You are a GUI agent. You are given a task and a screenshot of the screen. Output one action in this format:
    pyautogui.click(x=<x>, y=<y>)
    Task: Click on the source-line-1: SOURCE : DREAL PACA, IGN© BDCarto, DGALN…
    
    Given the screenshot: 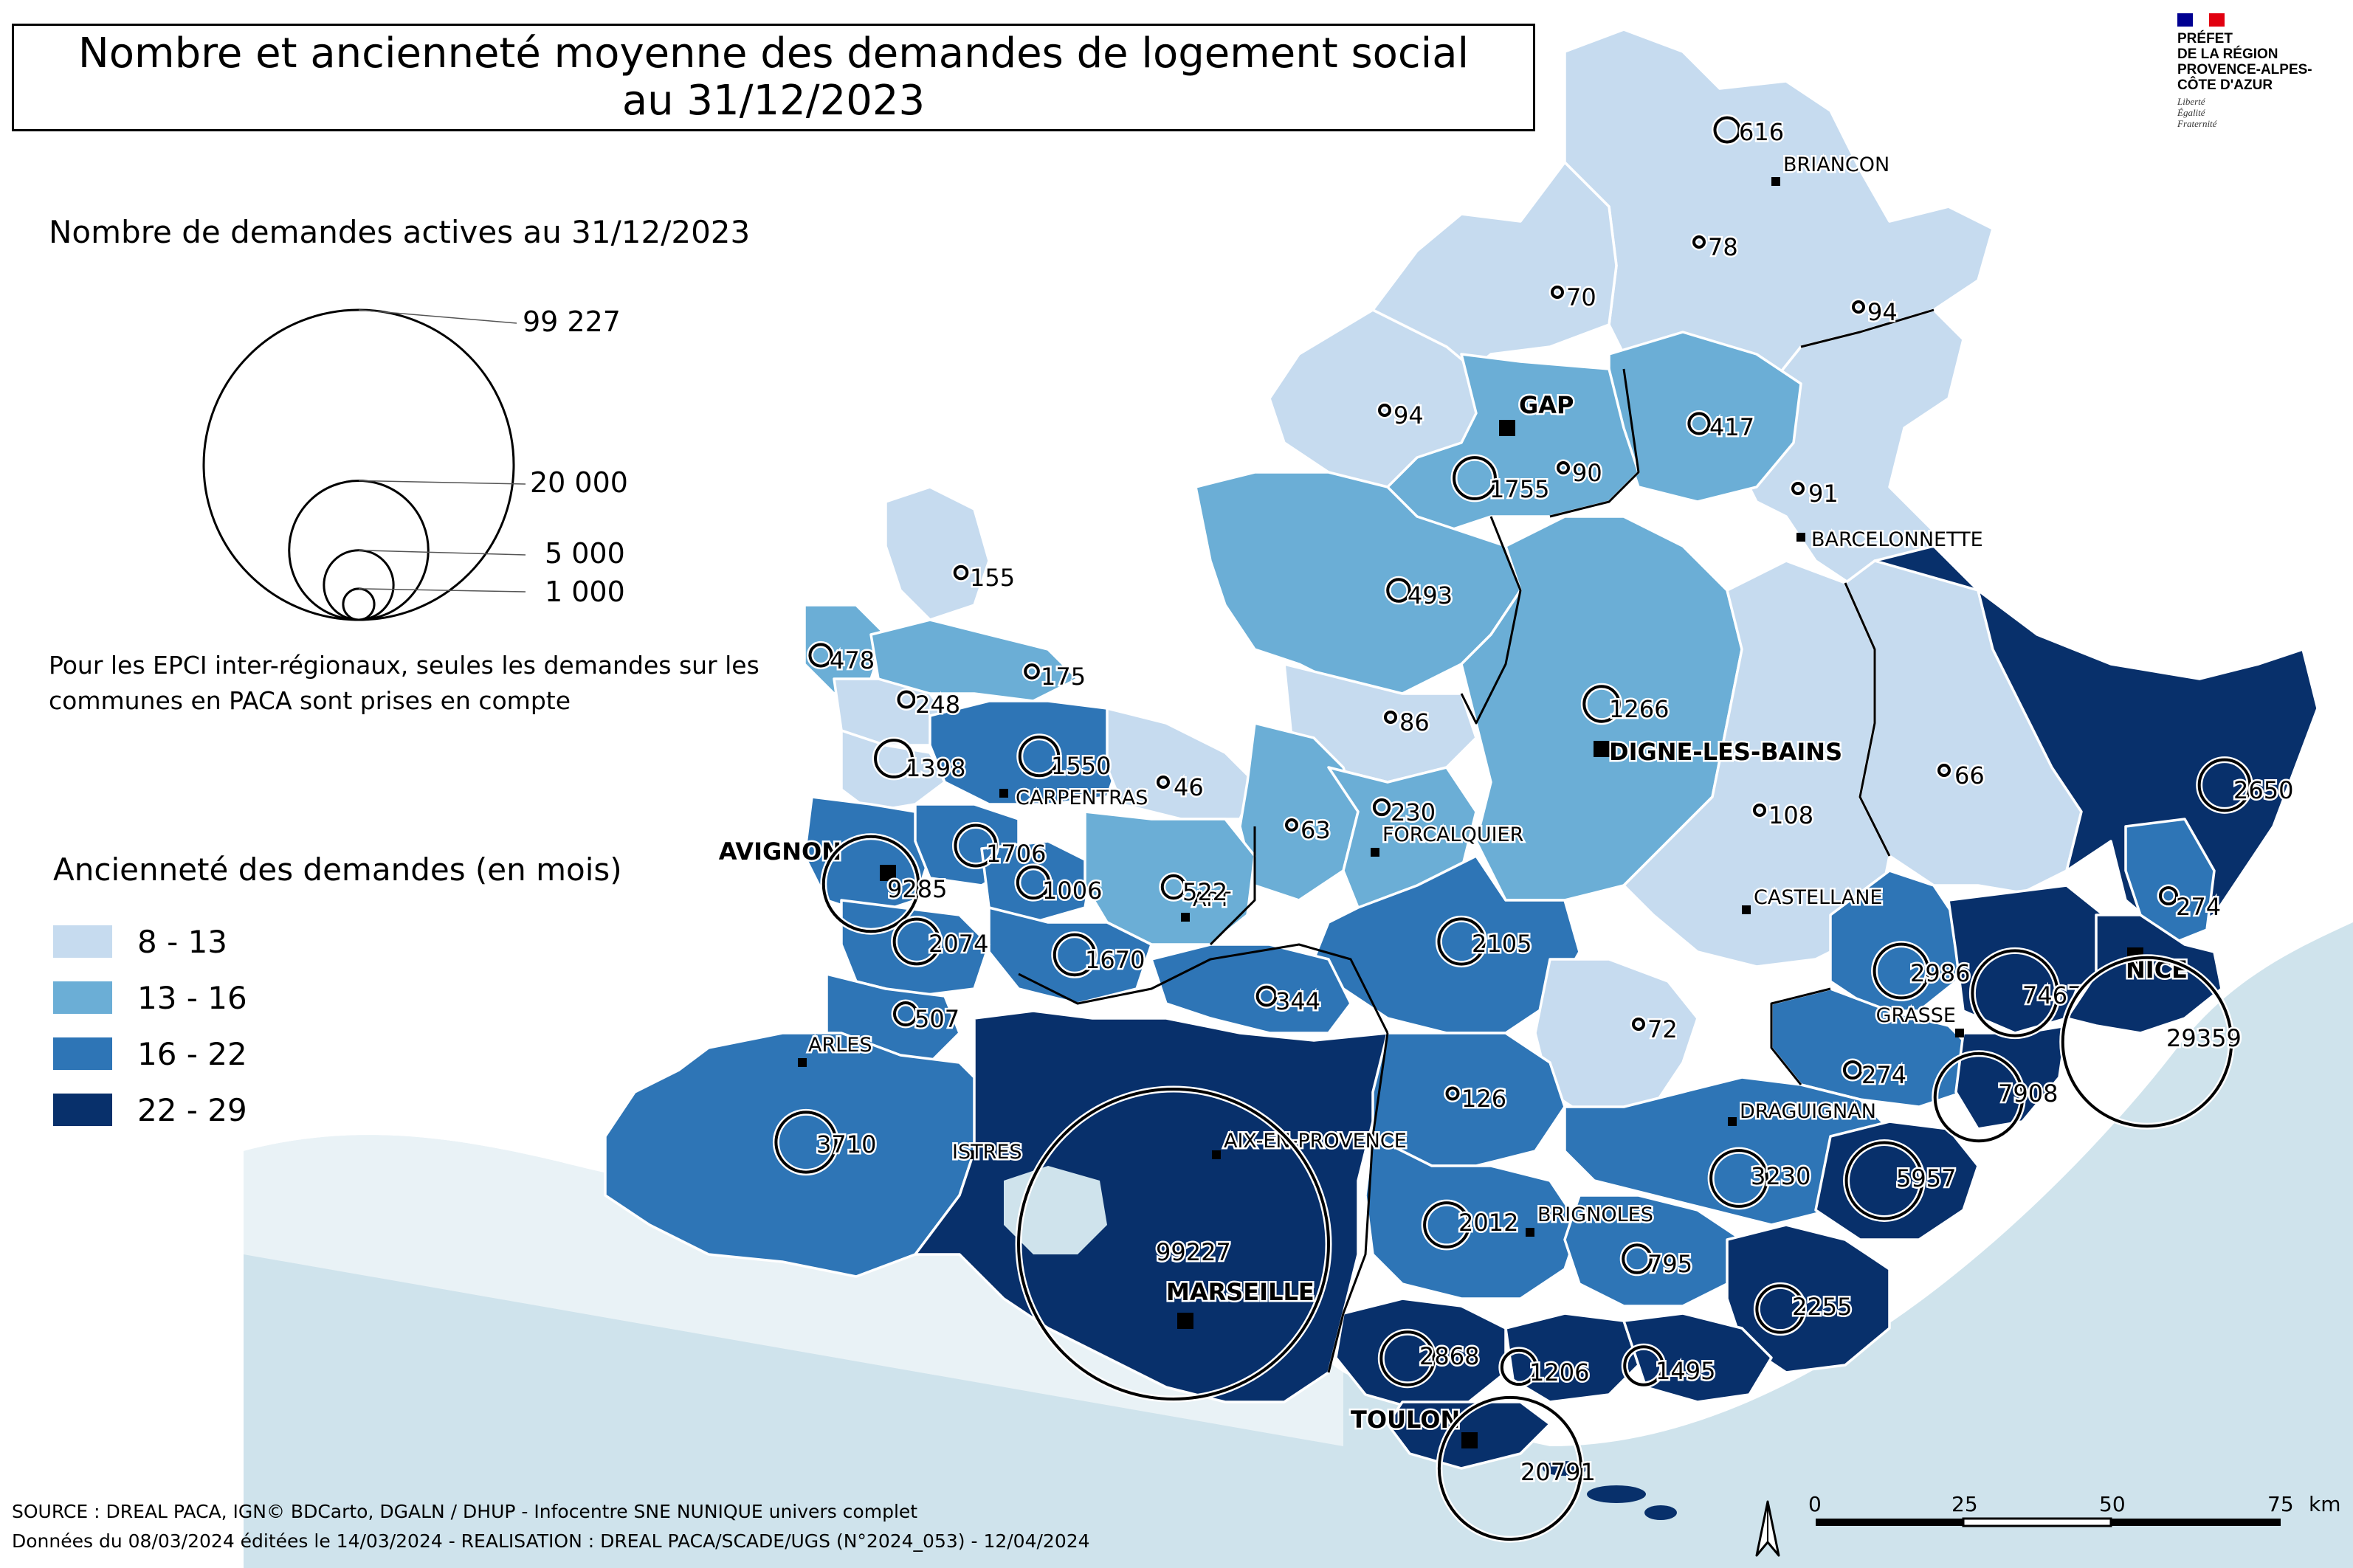 What is the action you would take?
    pyautogui.click(x=465, y=1511)
    